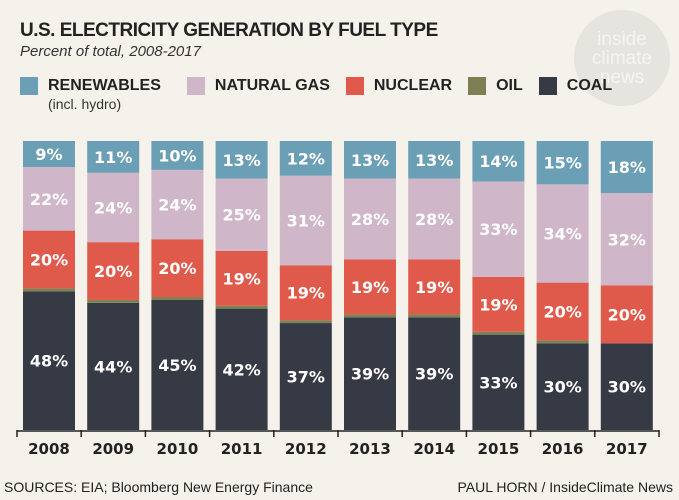 The image size is (679, 500). Describe the element at coordinates (241, 215) in the screenshot. I see `data-label: 25%` at that location.